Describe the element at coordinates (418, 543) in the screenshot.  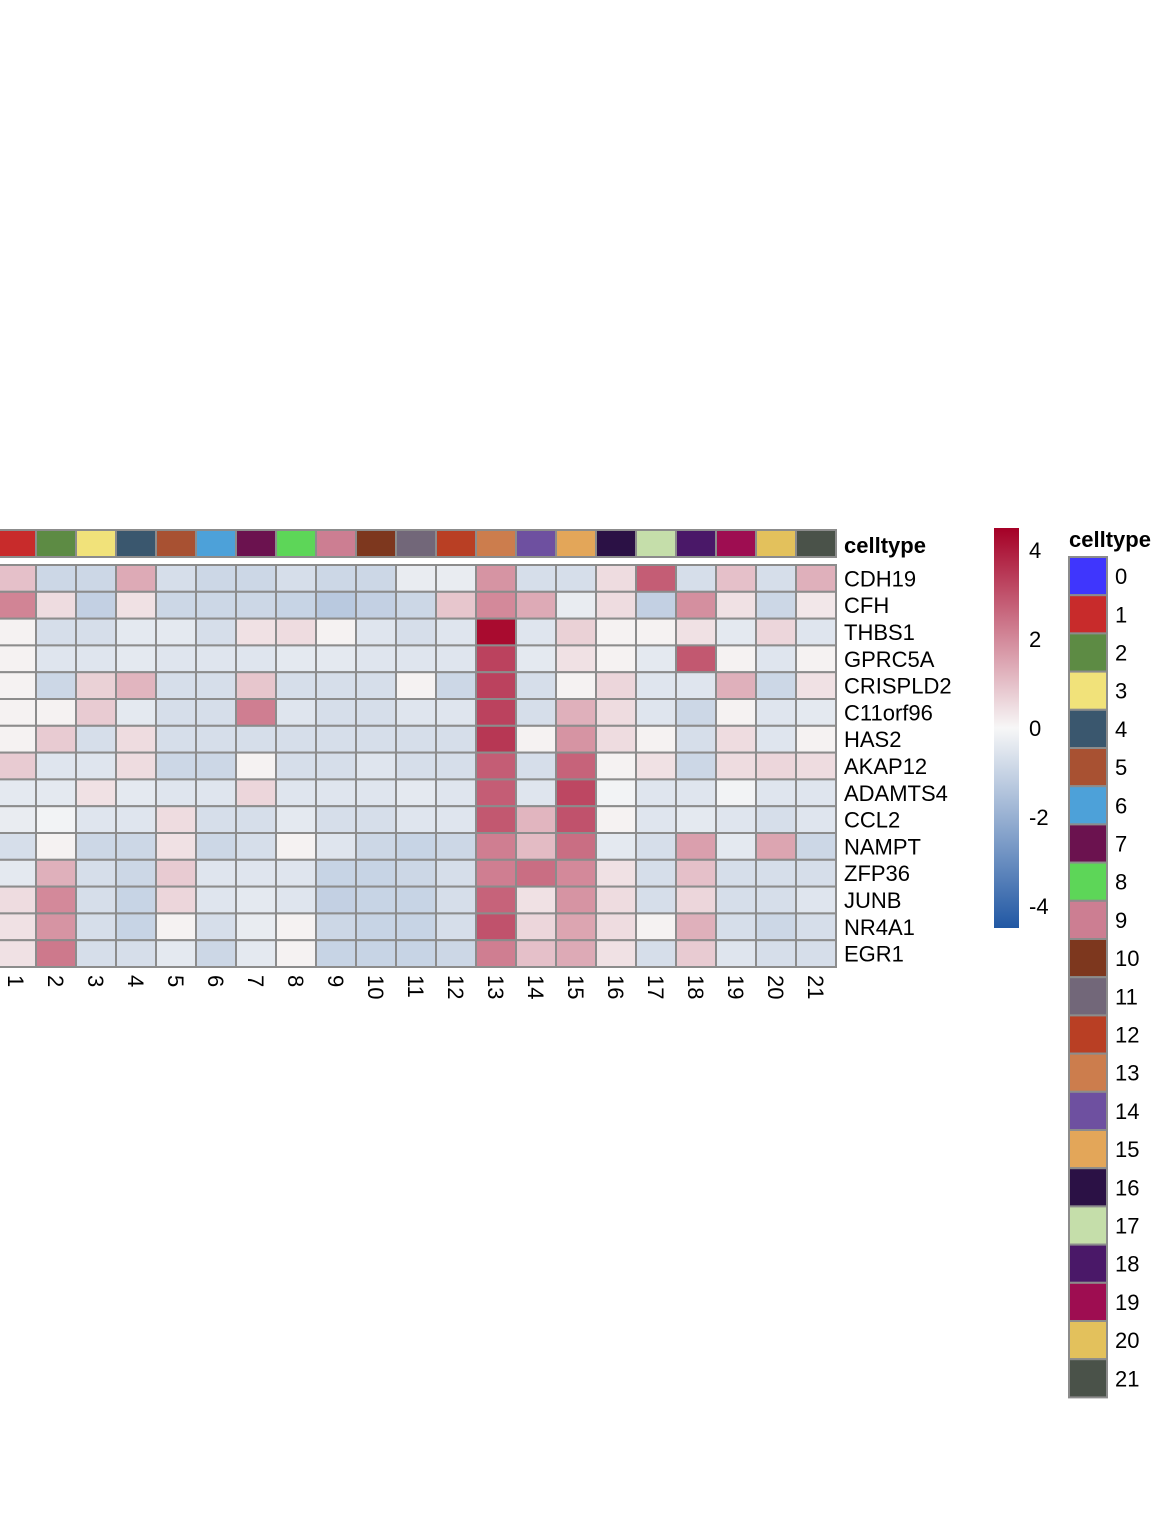
I see `celltype-annotation-row` at that location.